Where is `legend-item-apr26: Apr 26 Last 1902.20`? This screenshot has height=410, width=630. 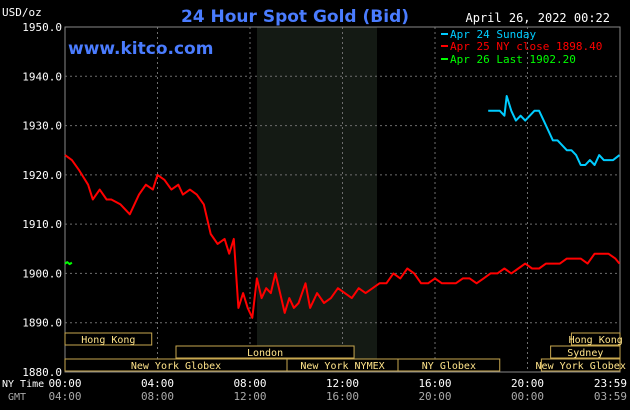
legend-item-apr26: Apr 26 Last 1902.20 is located at coordinates (513, 59).